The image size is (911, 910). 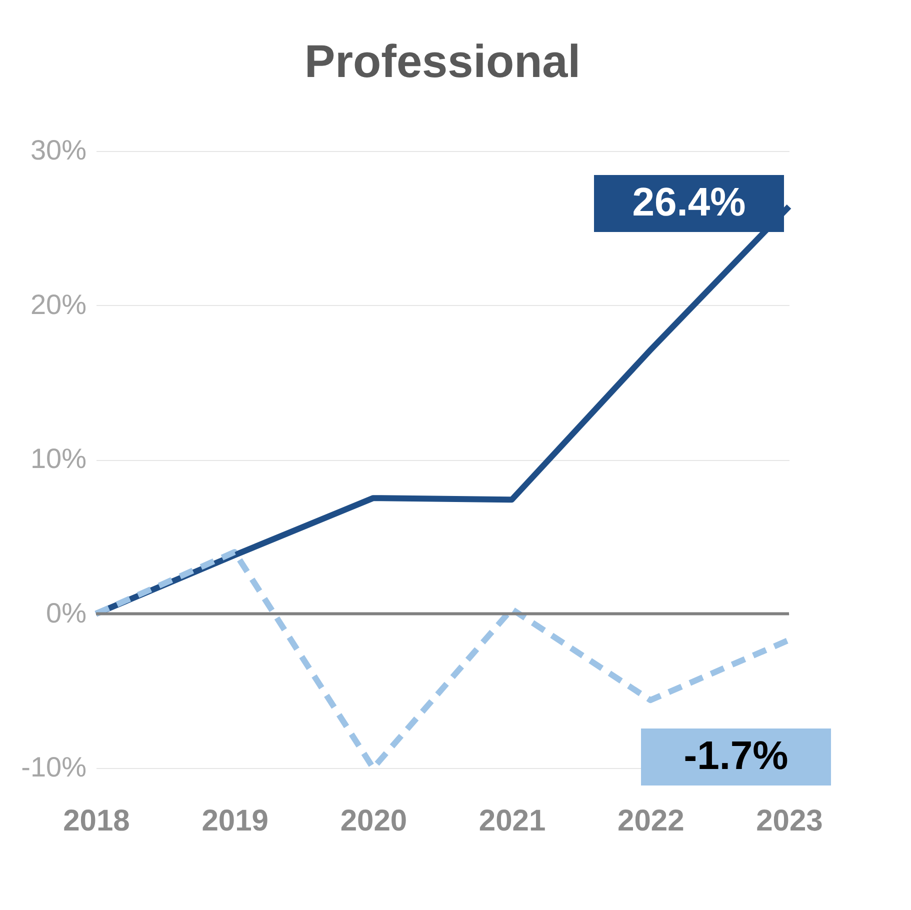 I want to click on data-label: -1.7%, so click(x=736, y=756).